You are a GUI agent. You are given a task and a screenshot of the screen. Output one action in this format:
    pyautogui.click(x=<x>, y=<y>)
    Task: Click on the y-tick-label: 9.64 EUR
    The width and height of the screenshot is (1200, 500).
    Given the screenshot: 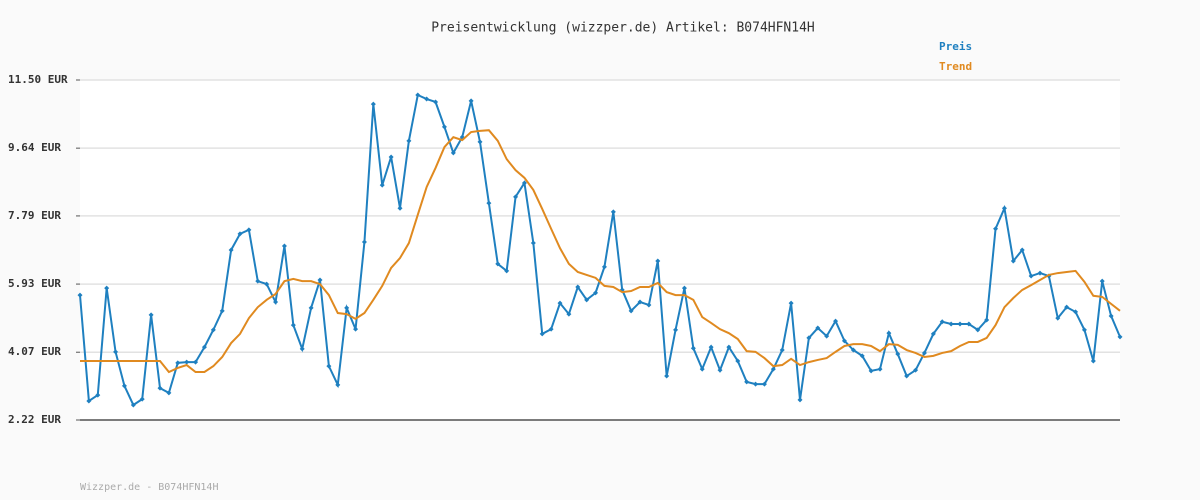 What is the action you would take?
    pyautogui.click(x=34, y=147)
    